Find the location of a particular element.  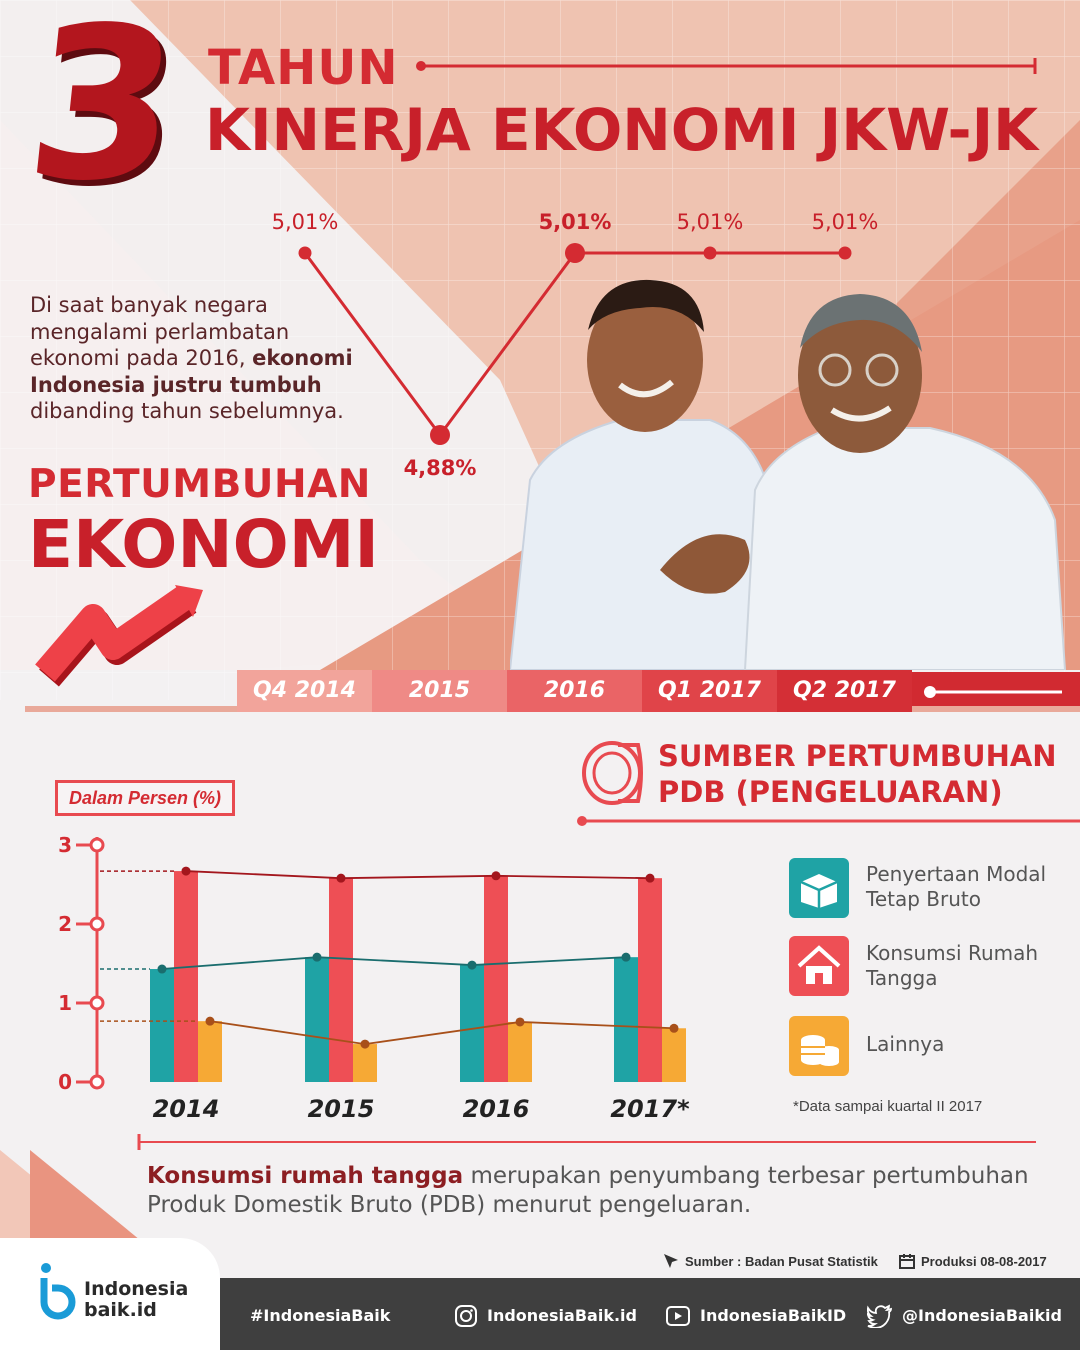

youtube-icon is located at coordinates (678, 1316).